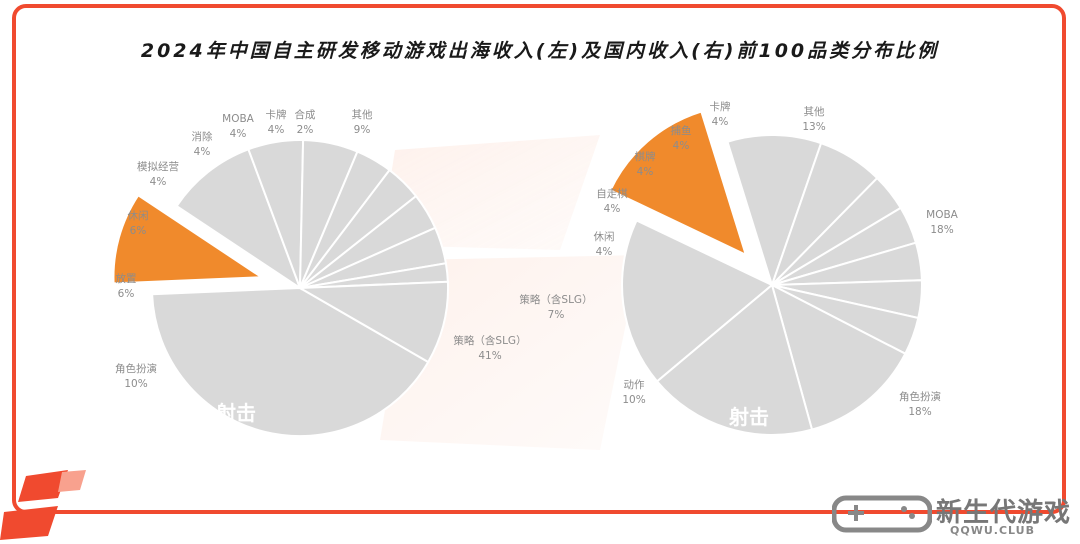 Image resolution: width=1080 pixels, height=544 pixels. I want to click on slice-value-moba: 18%, so click(941, 230).